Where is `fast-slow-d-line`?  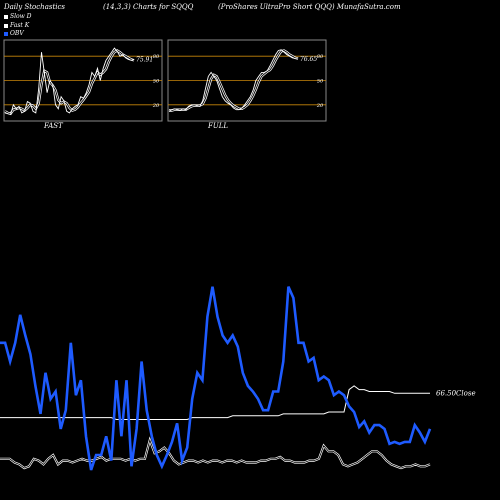
fast-slow-d-line is located at coordinates (69, 82).